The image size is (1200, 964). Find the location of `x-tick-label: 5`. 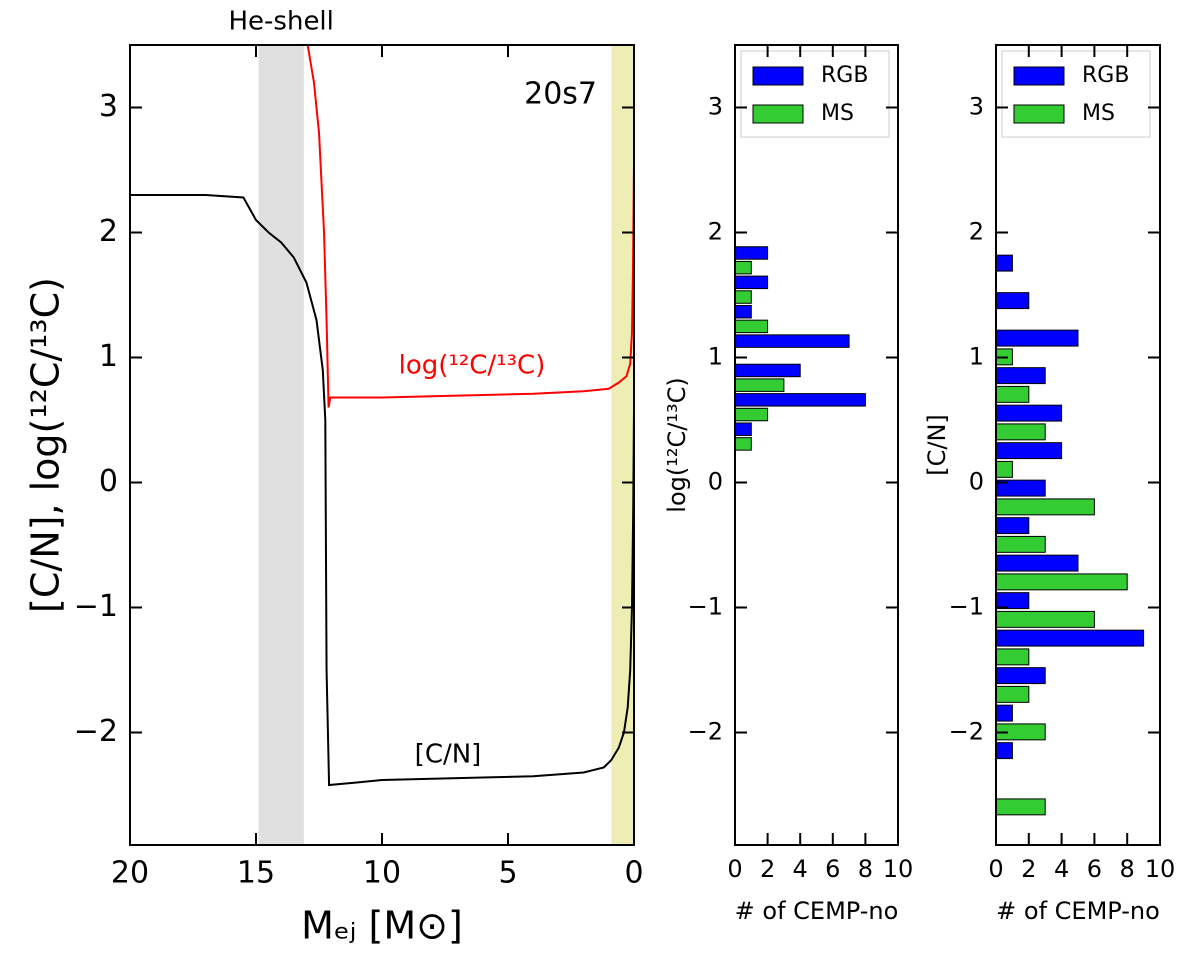

x-tick-label: 5 is located at coordinates (507, 873).